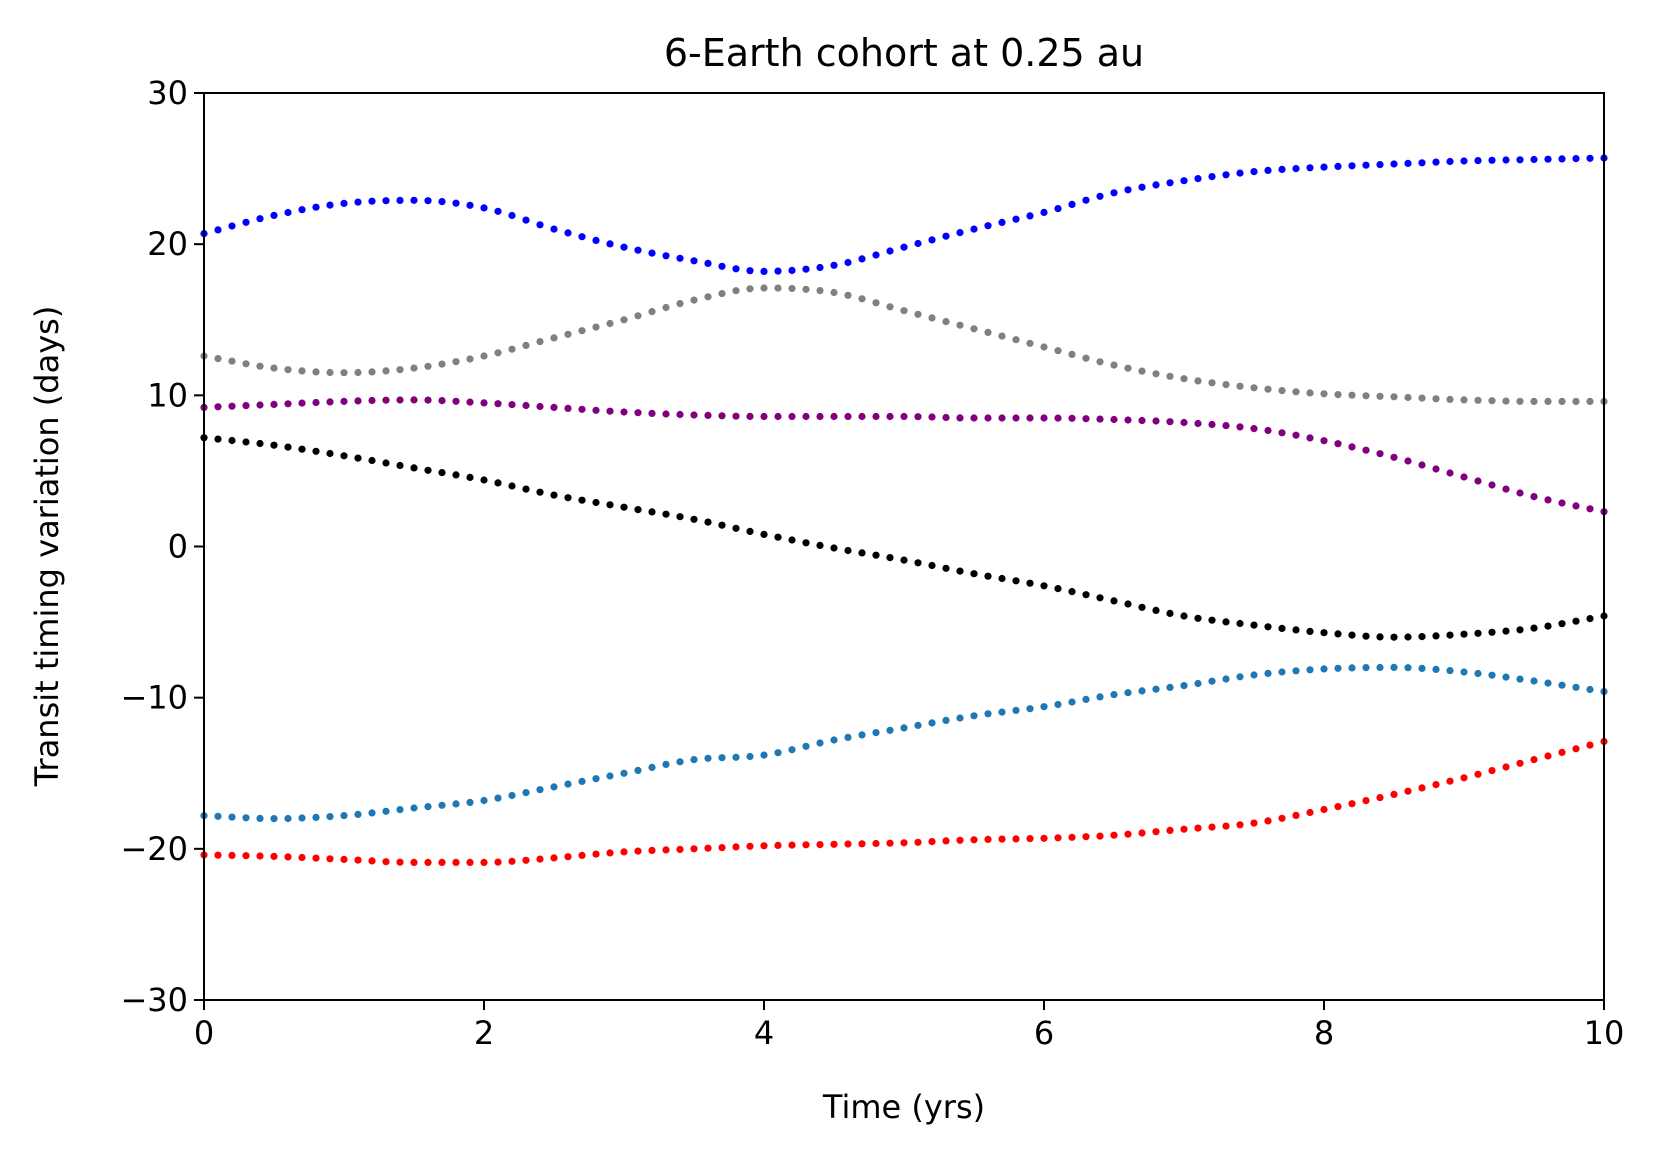 This screenshot has width=1655, height=1154. I want to click on x-tick-label: 10, so click(1604, 1033).